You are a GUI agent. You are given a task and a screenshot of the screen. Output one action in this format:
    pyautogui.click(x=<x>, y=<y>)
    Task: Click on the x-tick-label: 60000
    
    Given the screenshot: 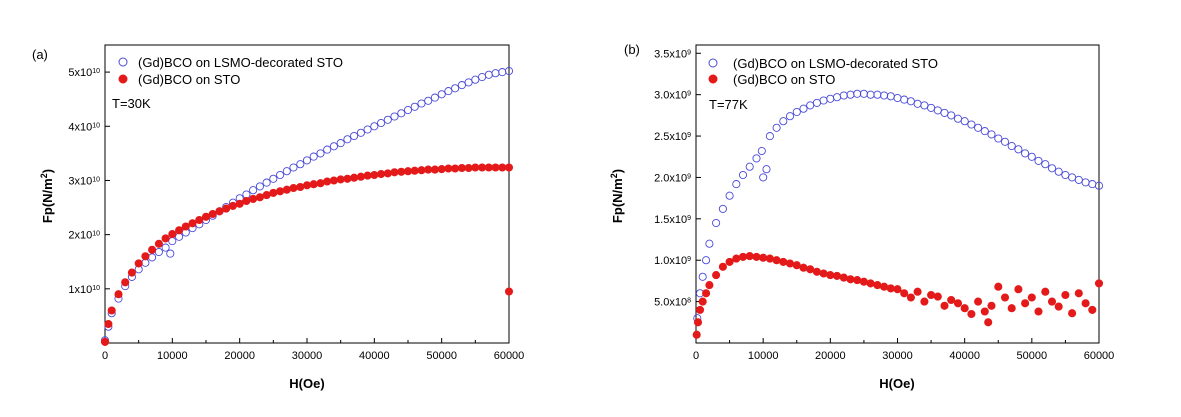 What is the action you would take?
    pyautogui.click(x=509, y=356)
    